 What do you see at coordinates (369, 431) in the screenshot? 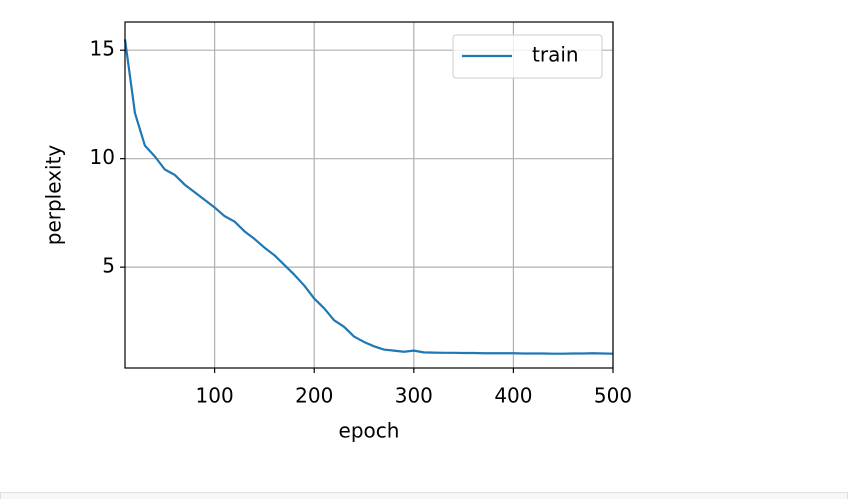
I see `x-axis-label: epoch` at bounding box center [369, 431].